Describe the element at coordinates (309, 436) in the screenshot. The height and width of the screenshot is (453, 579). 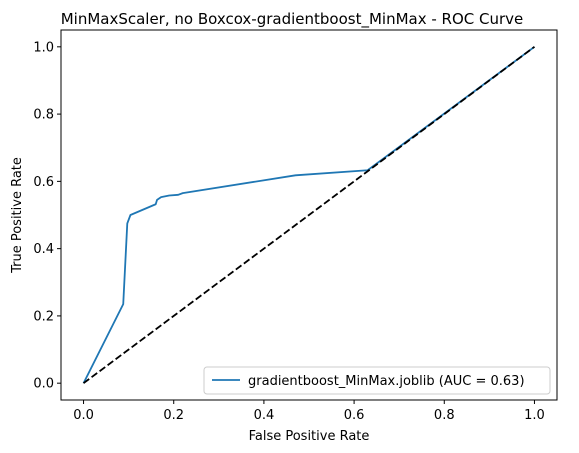
I see `x-axis-label: False Positive Rate` at that location.